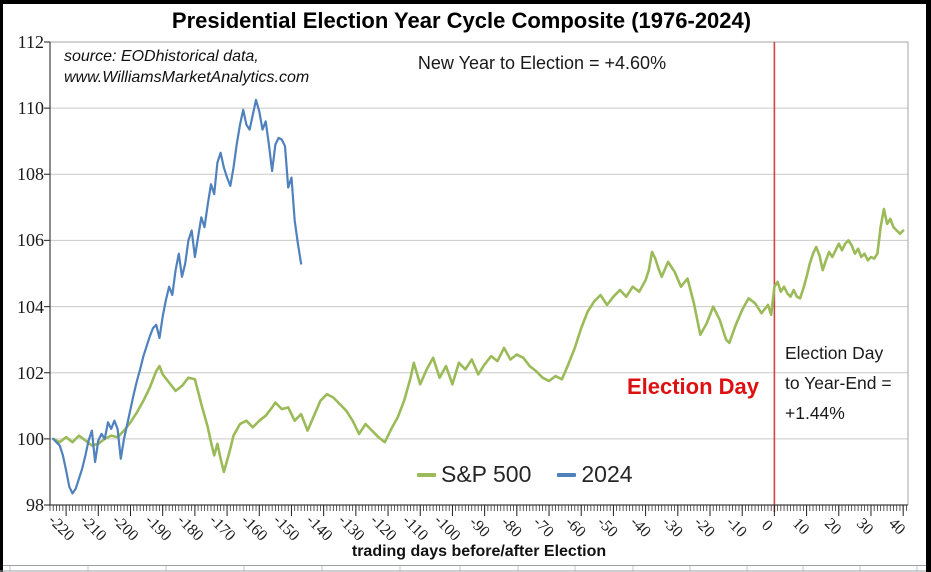 The width and height of the screenshot is (931, 572). Describe the element at coordinates (35, 505) in the screenshot. I see `y-tick-label: 98` at that location.